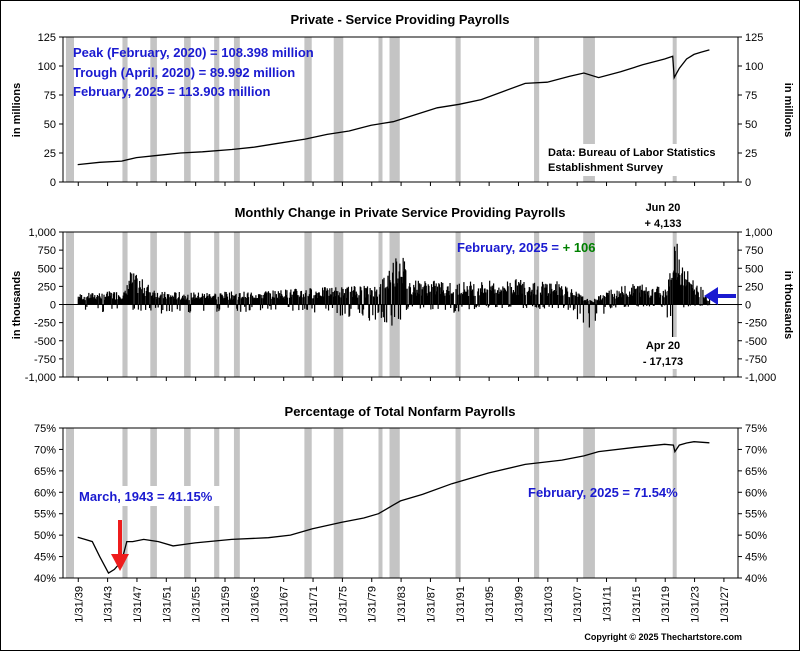 The image size is (800, 651). Describe the element at coordinates (748, 306) in the screenshot. I see `y-tick-label: 0` at that location.